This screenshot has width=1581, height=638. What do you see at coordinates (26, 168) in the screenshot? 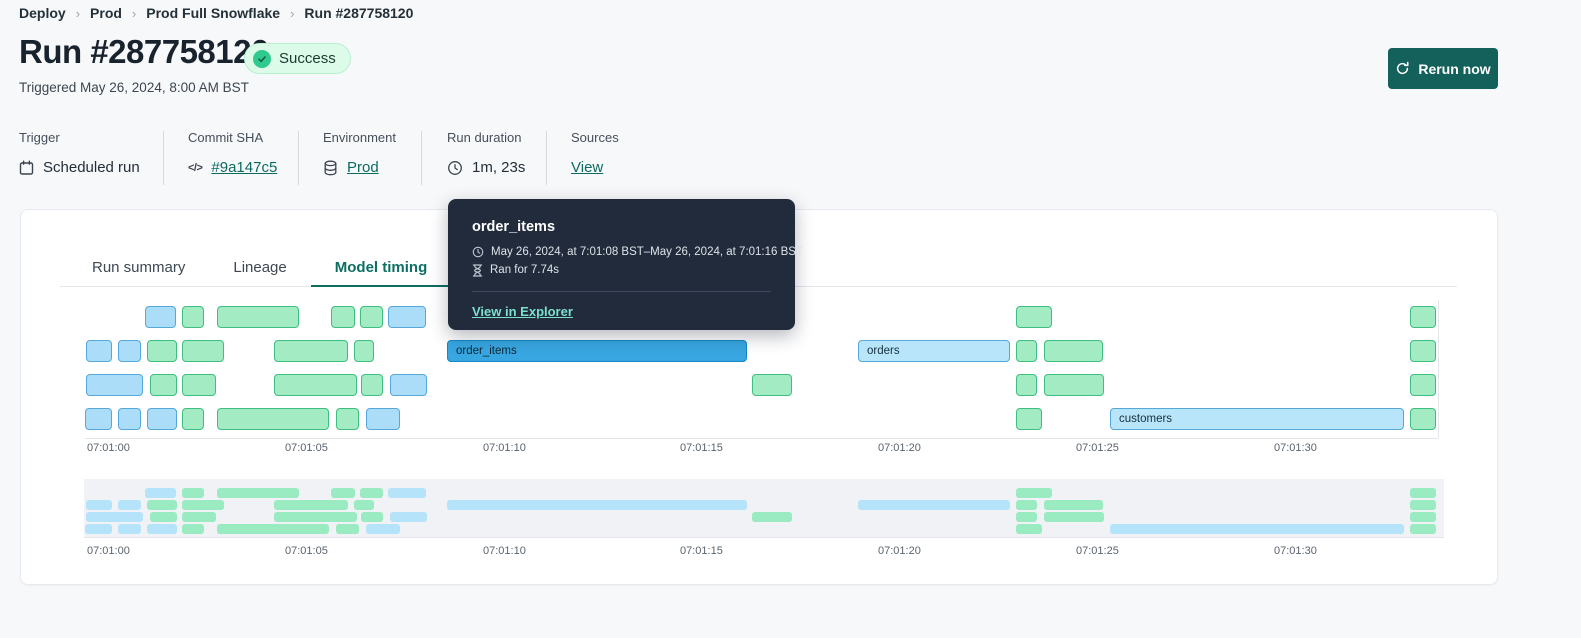
I see `calendar-icon` at bounding box center [26, 168].